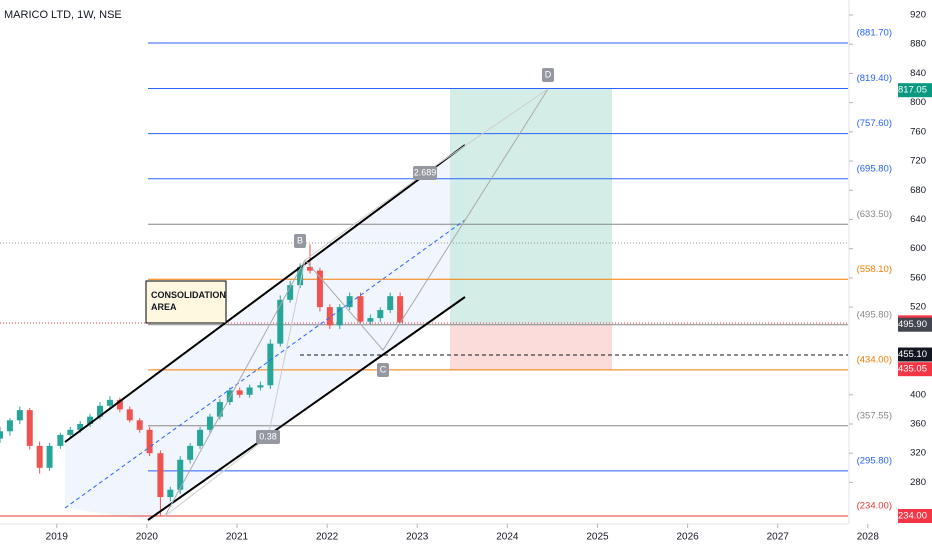 The height and width of the screenshot is (550, 932). I want to click on y-tick-label: 360, so click(918, 423).